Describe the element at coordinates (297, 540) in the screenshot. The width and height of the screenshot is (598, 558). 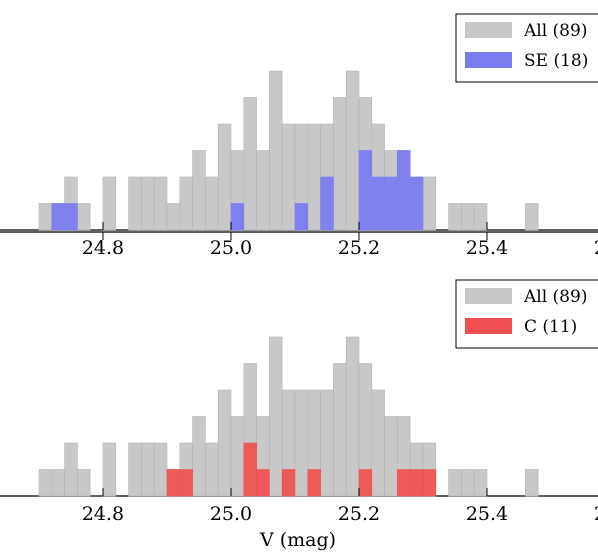
I see `x-axis-label: V (mag)` at that location.